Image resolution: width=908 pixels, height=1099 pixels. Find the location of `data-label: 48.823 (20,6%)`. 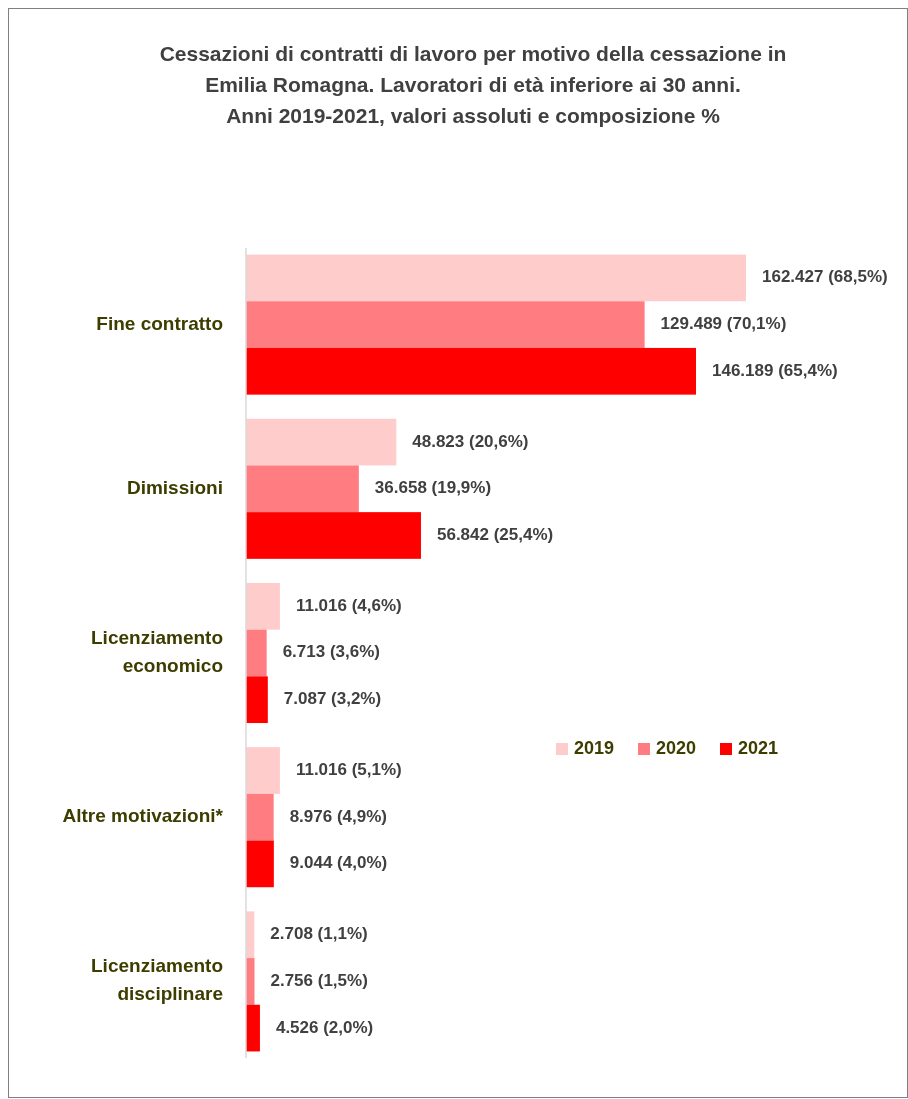

data-label: 48.823 (20,6%) is located at coordinates (470, 441).